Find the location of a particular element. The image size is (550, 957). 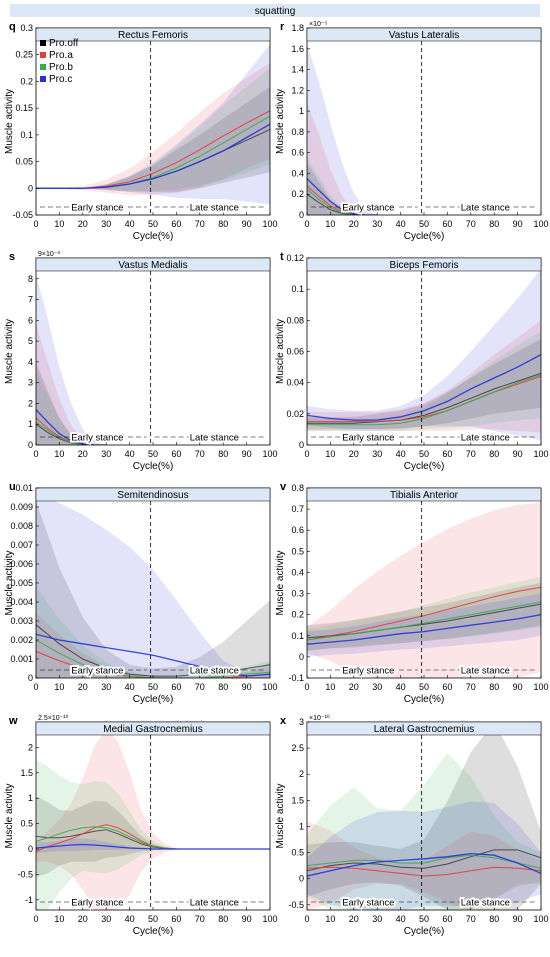

y-tick-label: -1 is located at coordinates (29, 900).